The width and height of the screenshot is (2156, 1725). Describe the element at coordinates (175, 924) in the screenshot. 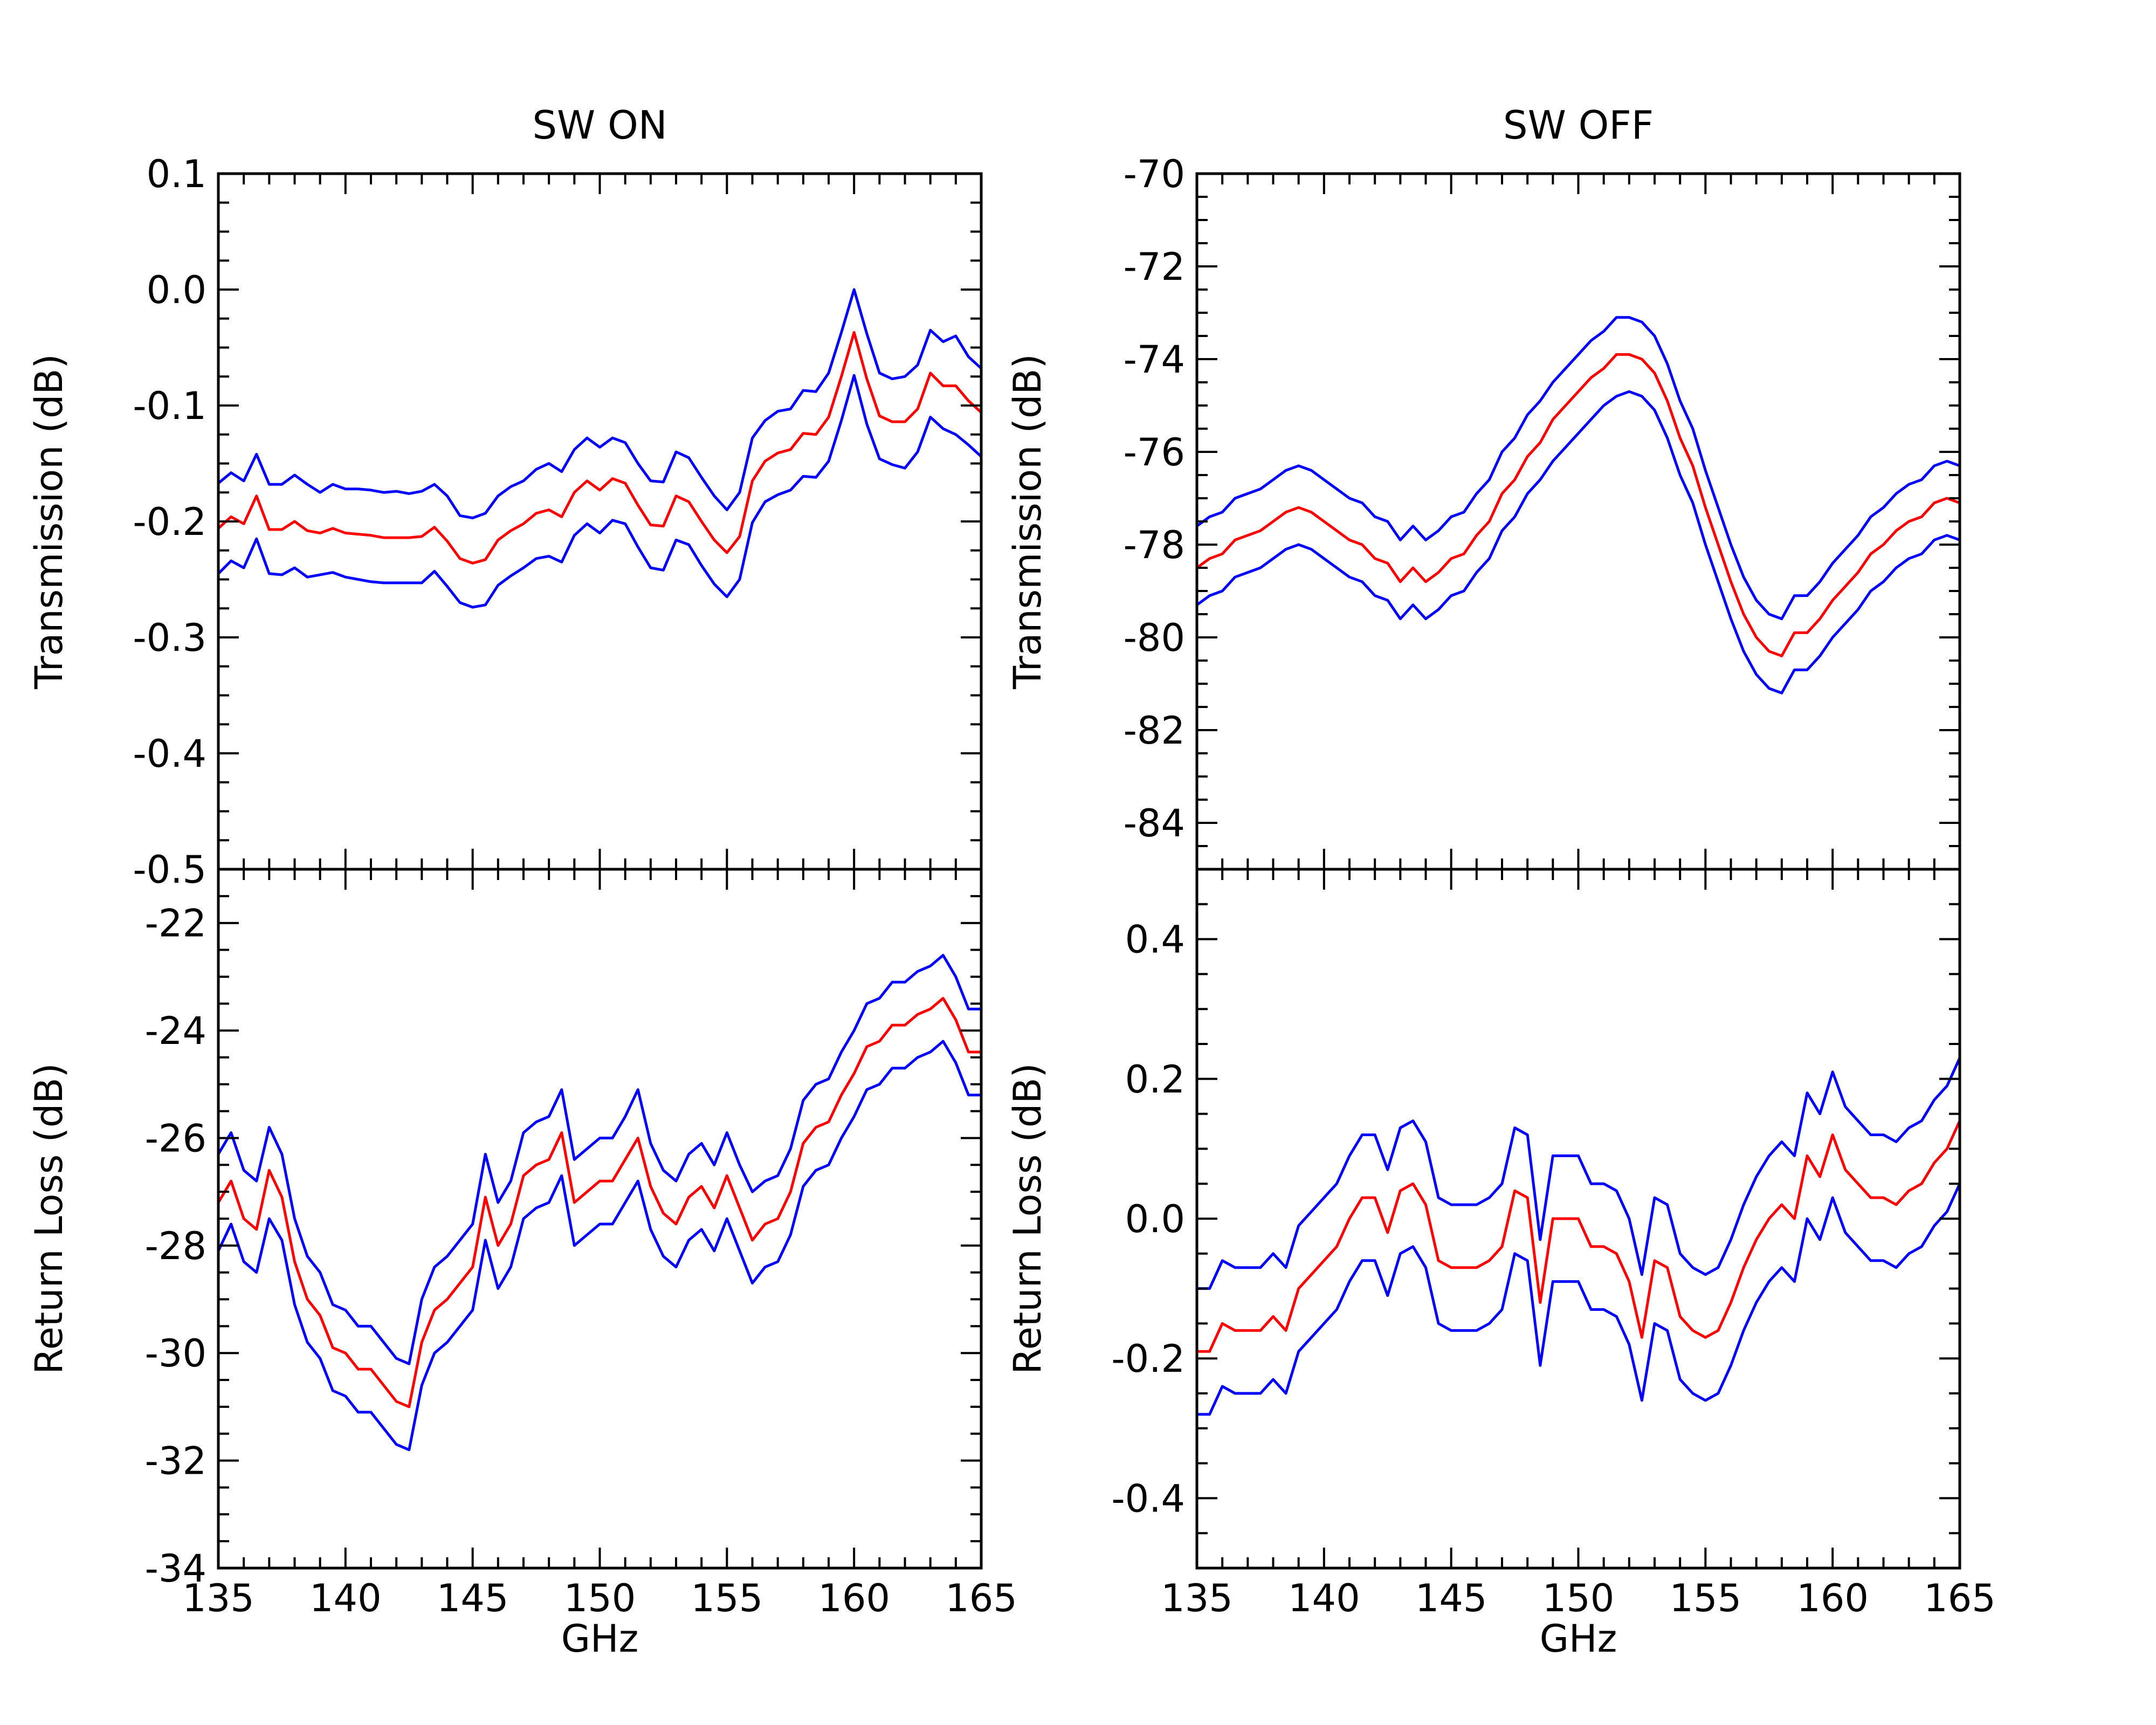

I see `y-tick-label: -22` at that location.